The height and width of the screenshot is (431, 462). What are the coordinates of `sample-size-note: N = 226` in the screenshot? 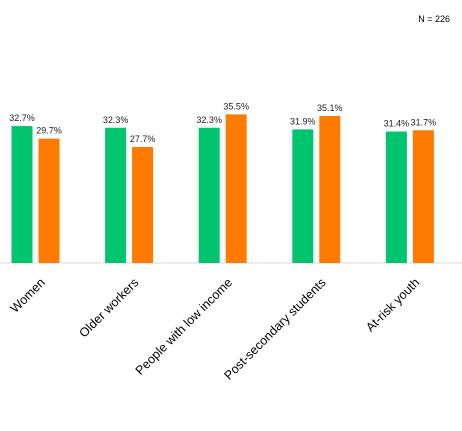 It's located at (434, 19).